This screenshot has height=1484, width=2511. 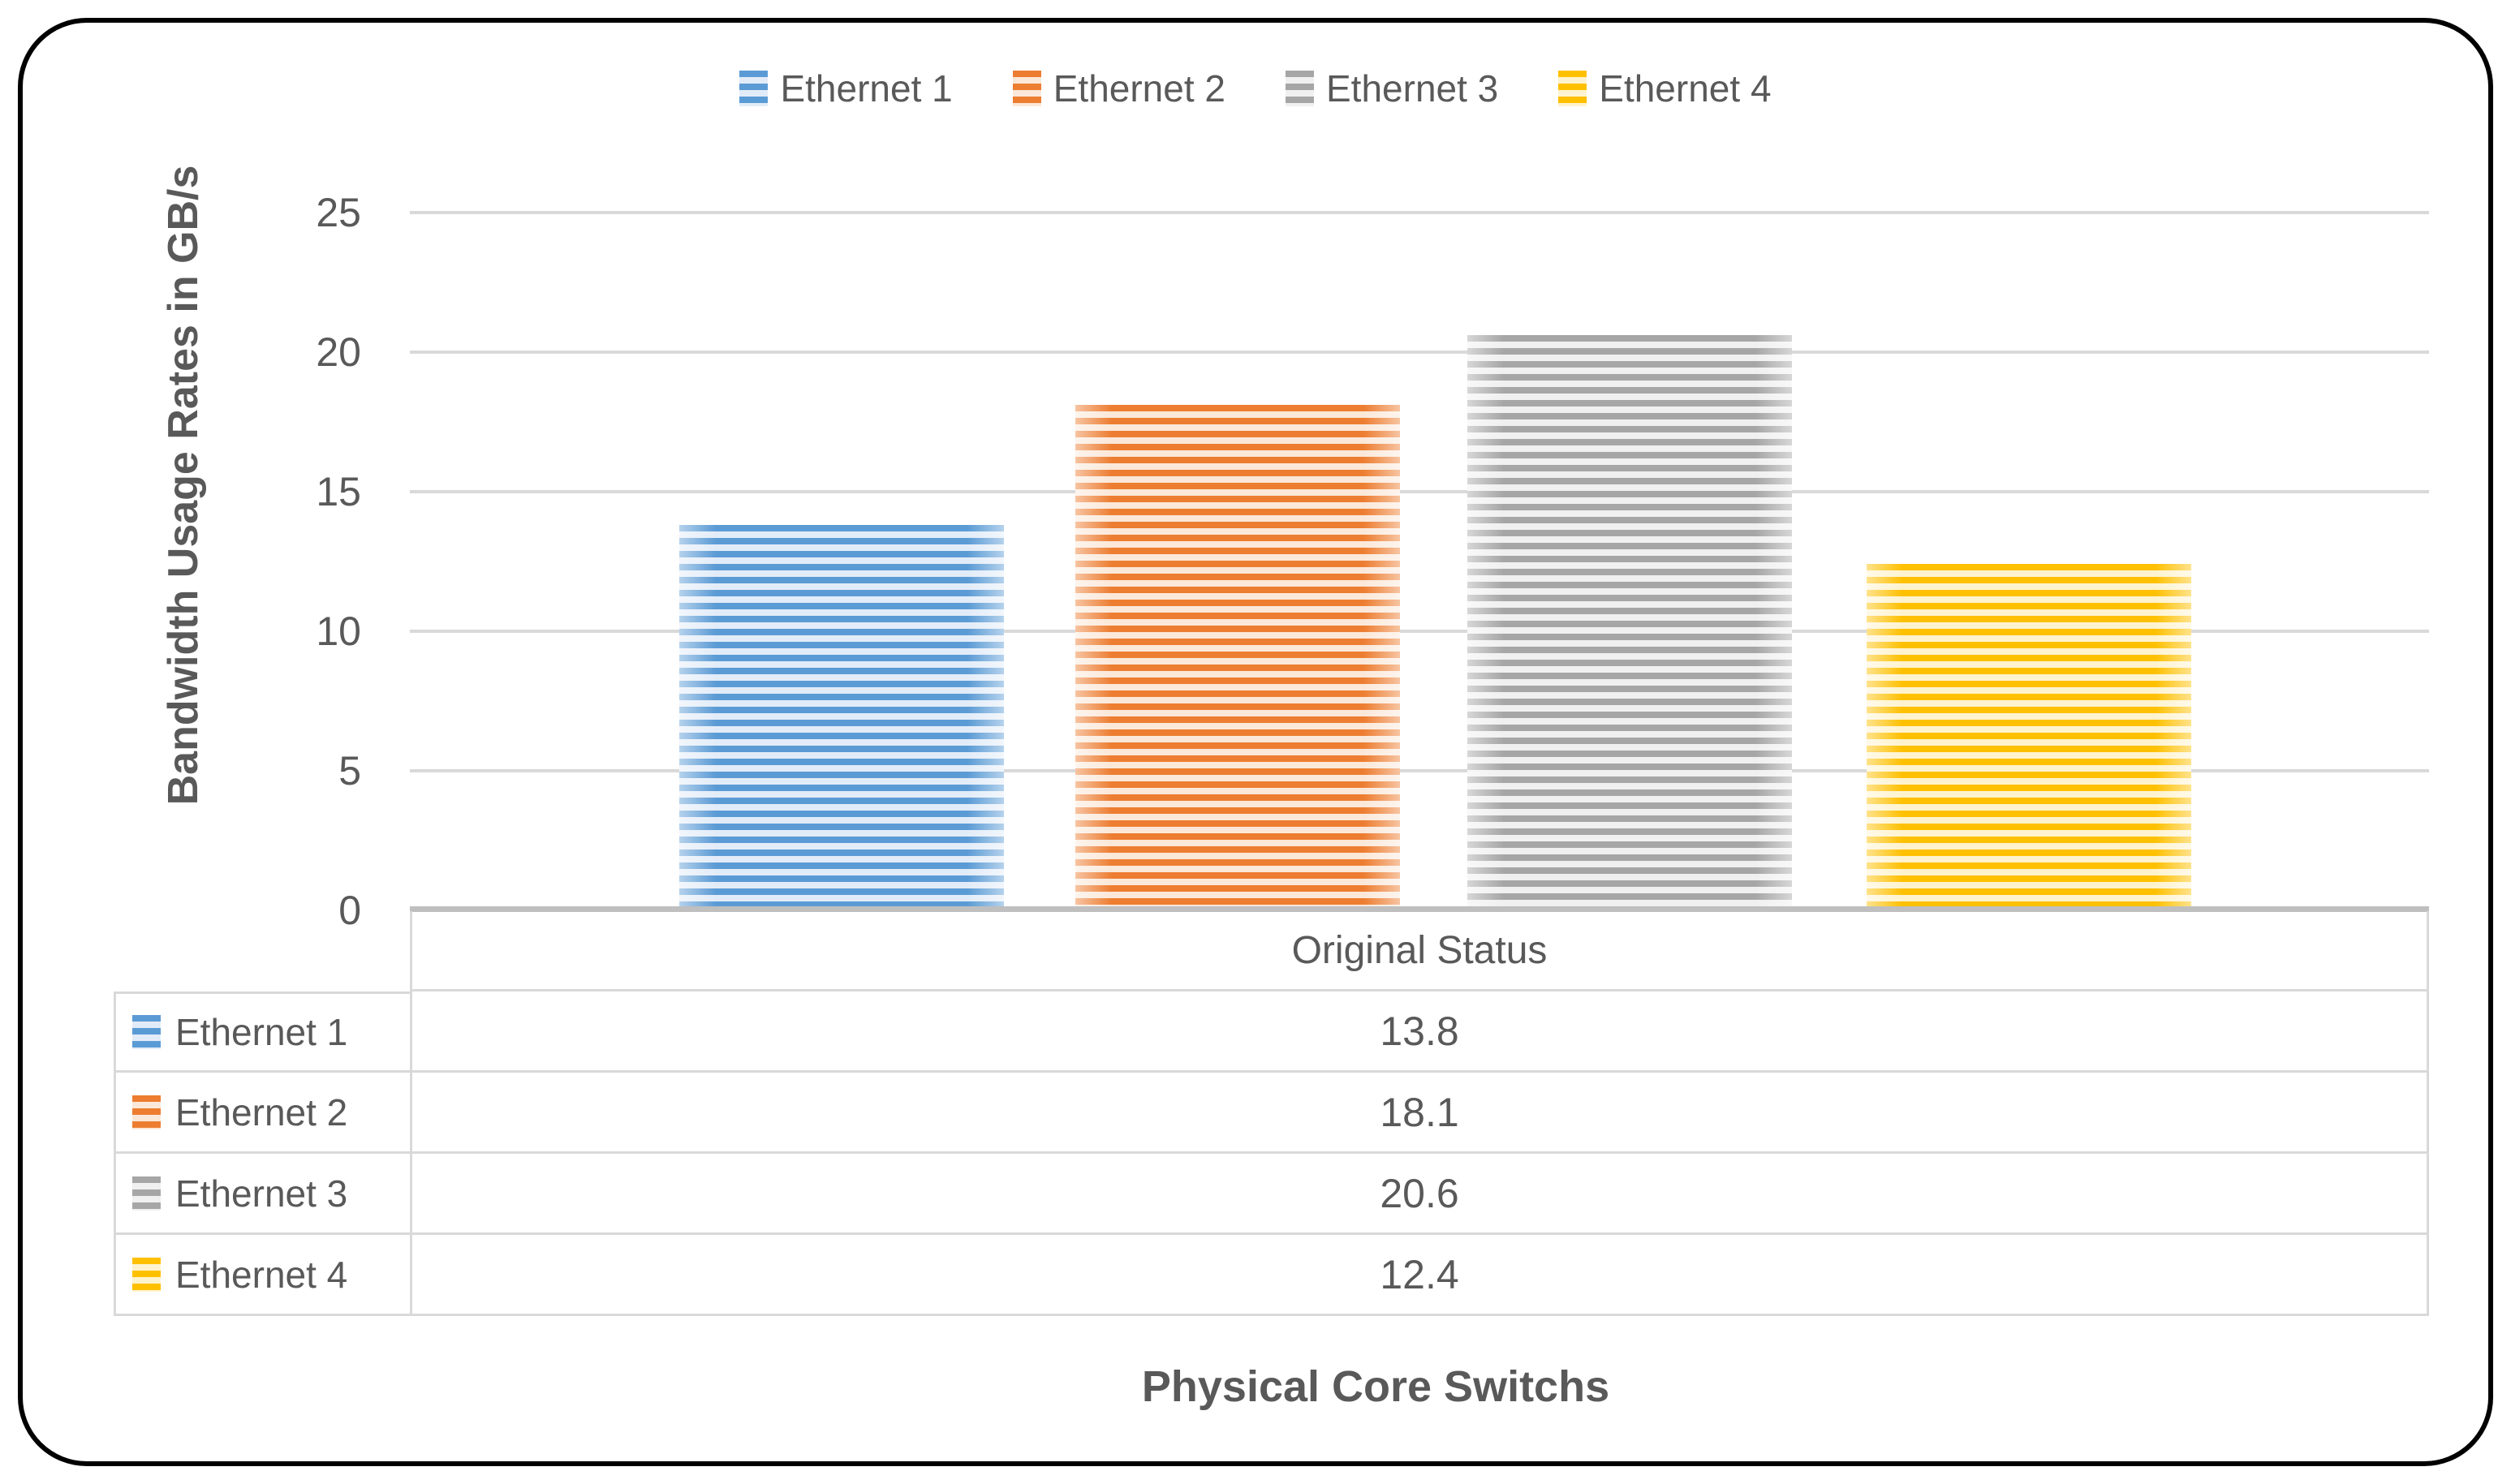 I want to click on table-row-label-ethernet-3: Ethernet 3, so click(x=262, y=1195).